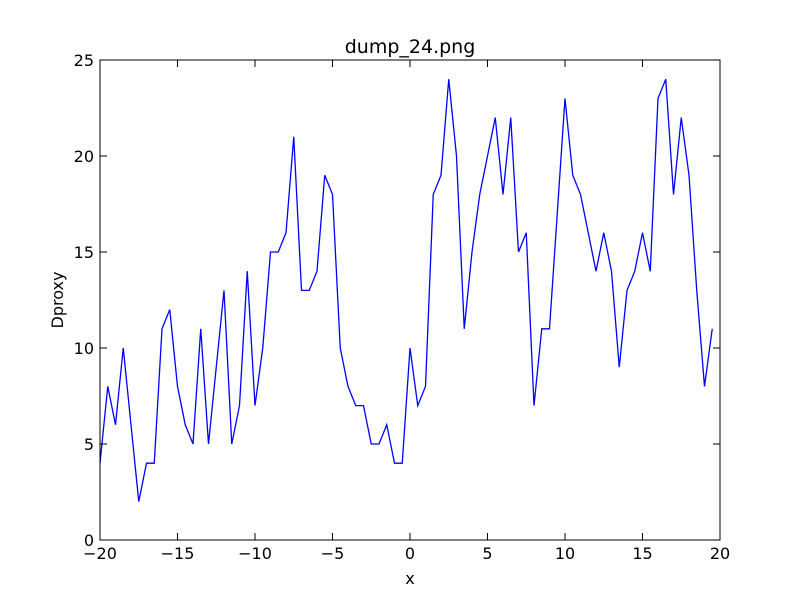 The height and width of the screenshot is (600, 800). I want to click on x-tick-label: −10, so click(255, 553).